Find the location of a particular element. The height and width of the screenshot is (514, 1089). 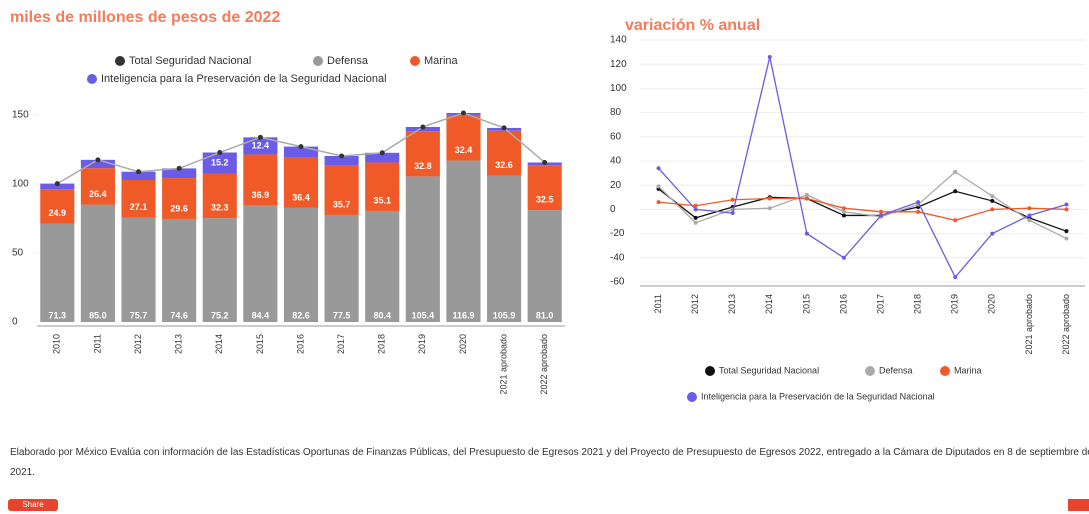

data-label: 75.7 is located at coordinates (139, 315).